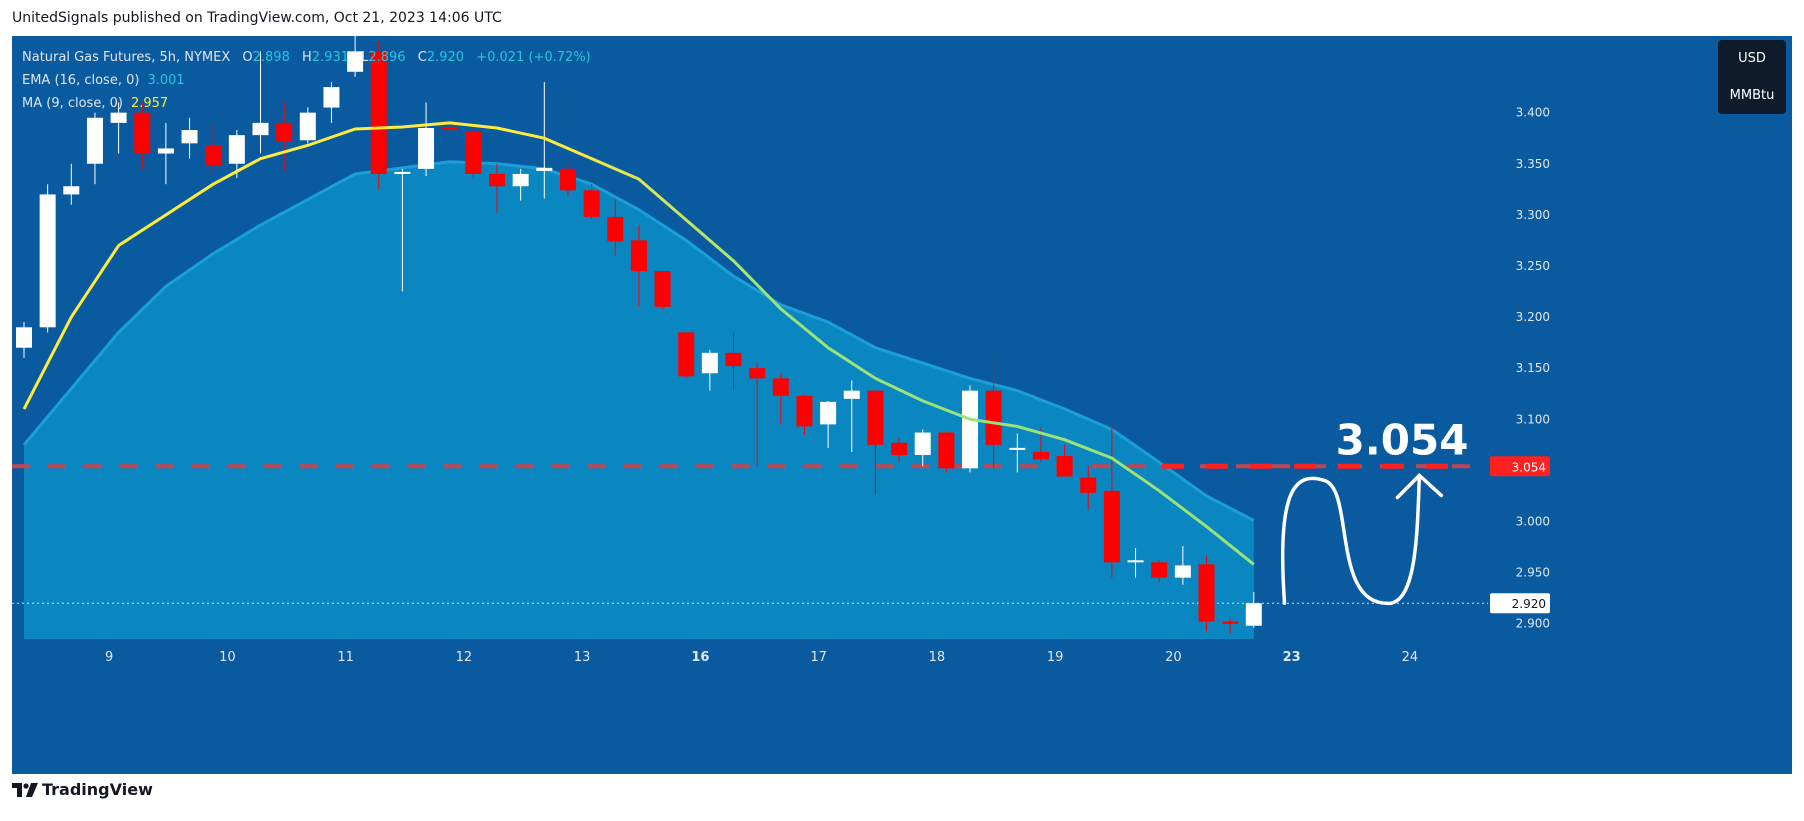  Describe the element at coordinates (109, 657) in the screenshot. I see `time-tick-label: 9` at that location.